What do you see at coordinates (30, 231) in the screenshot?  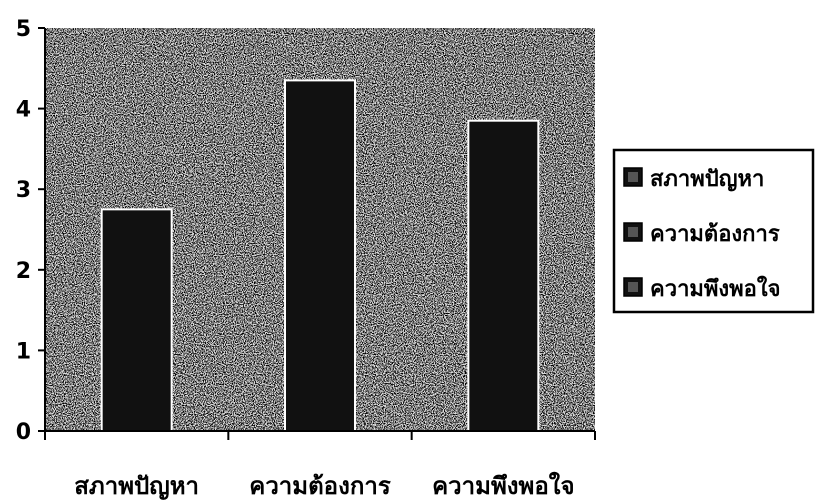 I see `y-axis-ticks: 0 1 2 3 4 5` at bounding box center [30, 231].